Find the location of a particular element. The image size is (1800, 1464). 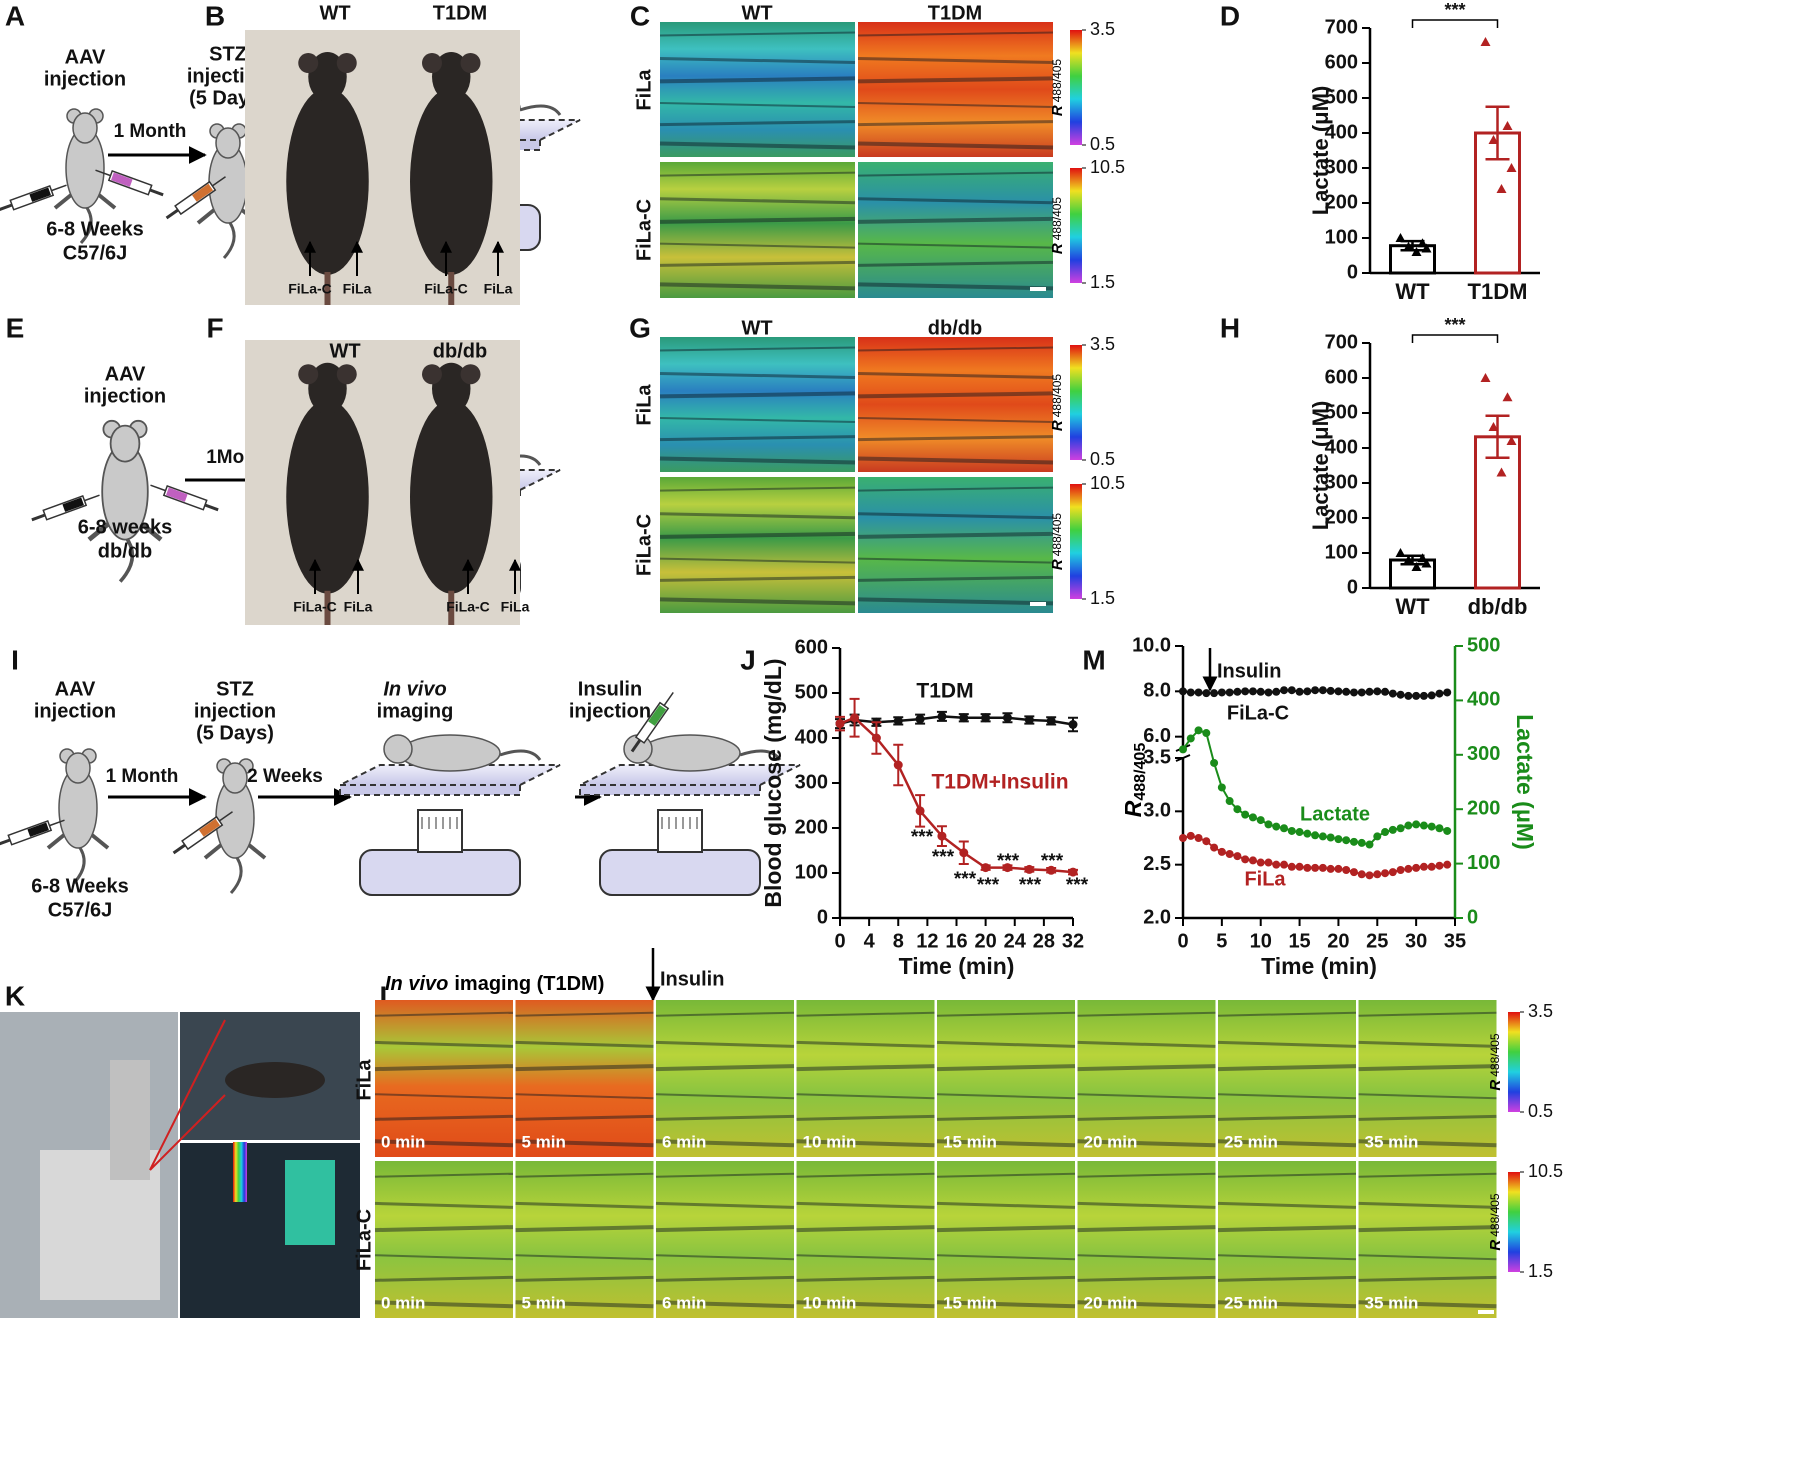

colorbar-label: R 488/405 is located at coordinates (1057, 88).